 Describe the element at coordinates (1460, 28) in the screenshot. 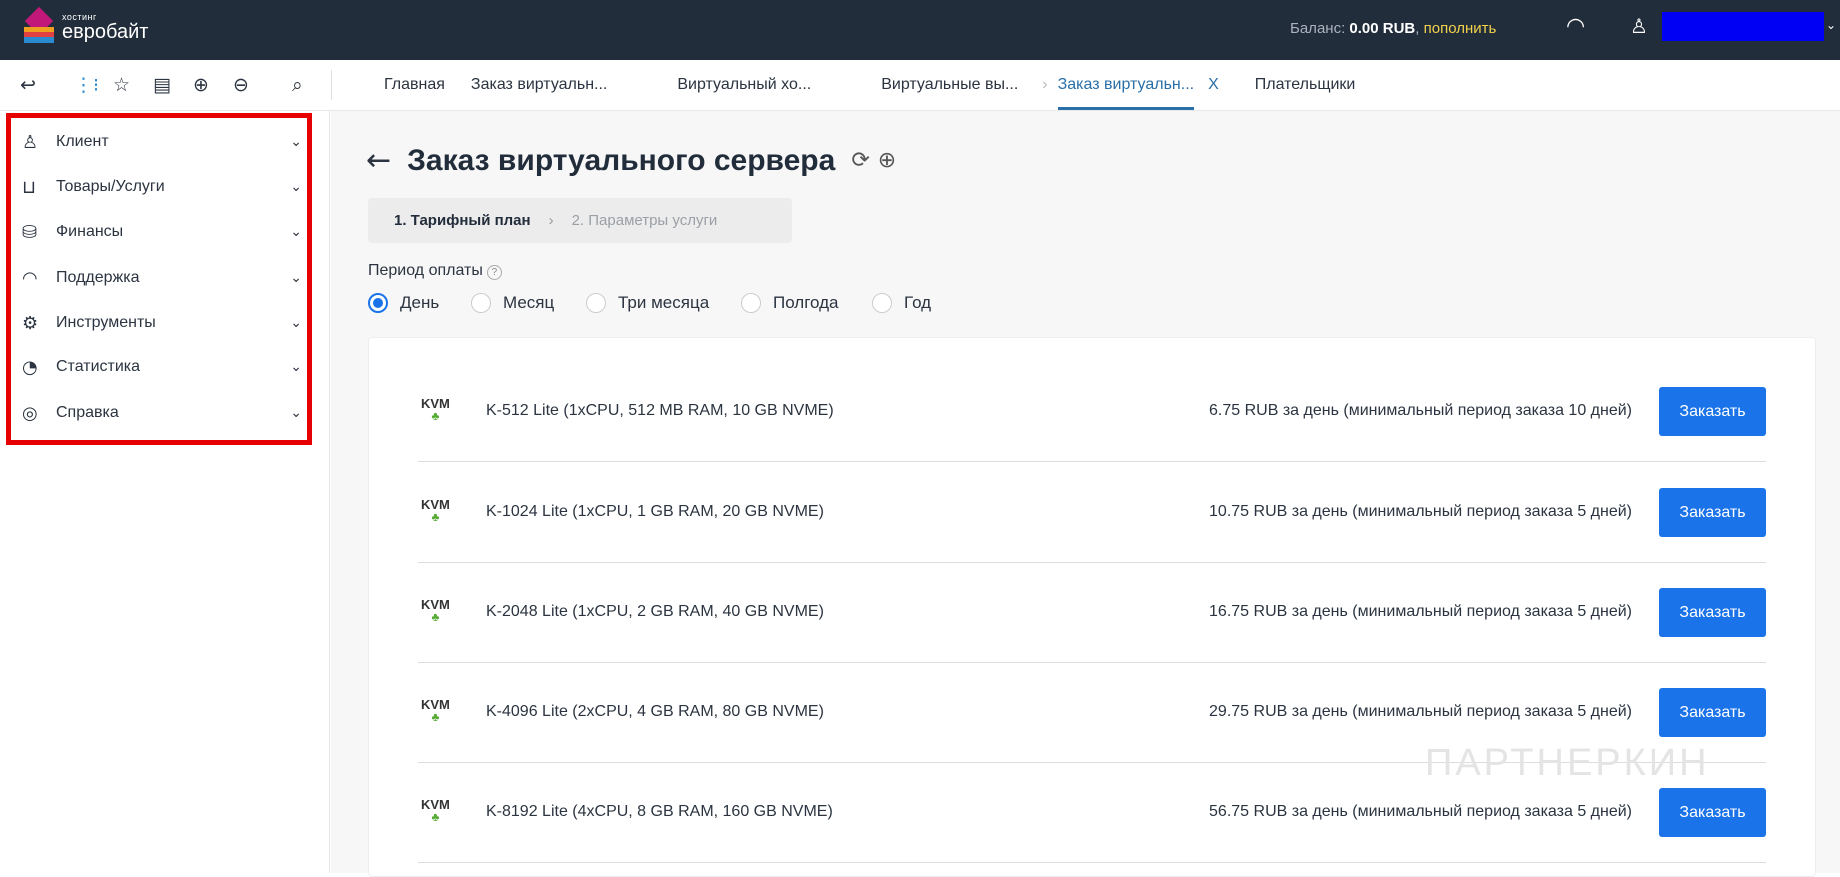

I see `topup-link: пополнить` at that location.